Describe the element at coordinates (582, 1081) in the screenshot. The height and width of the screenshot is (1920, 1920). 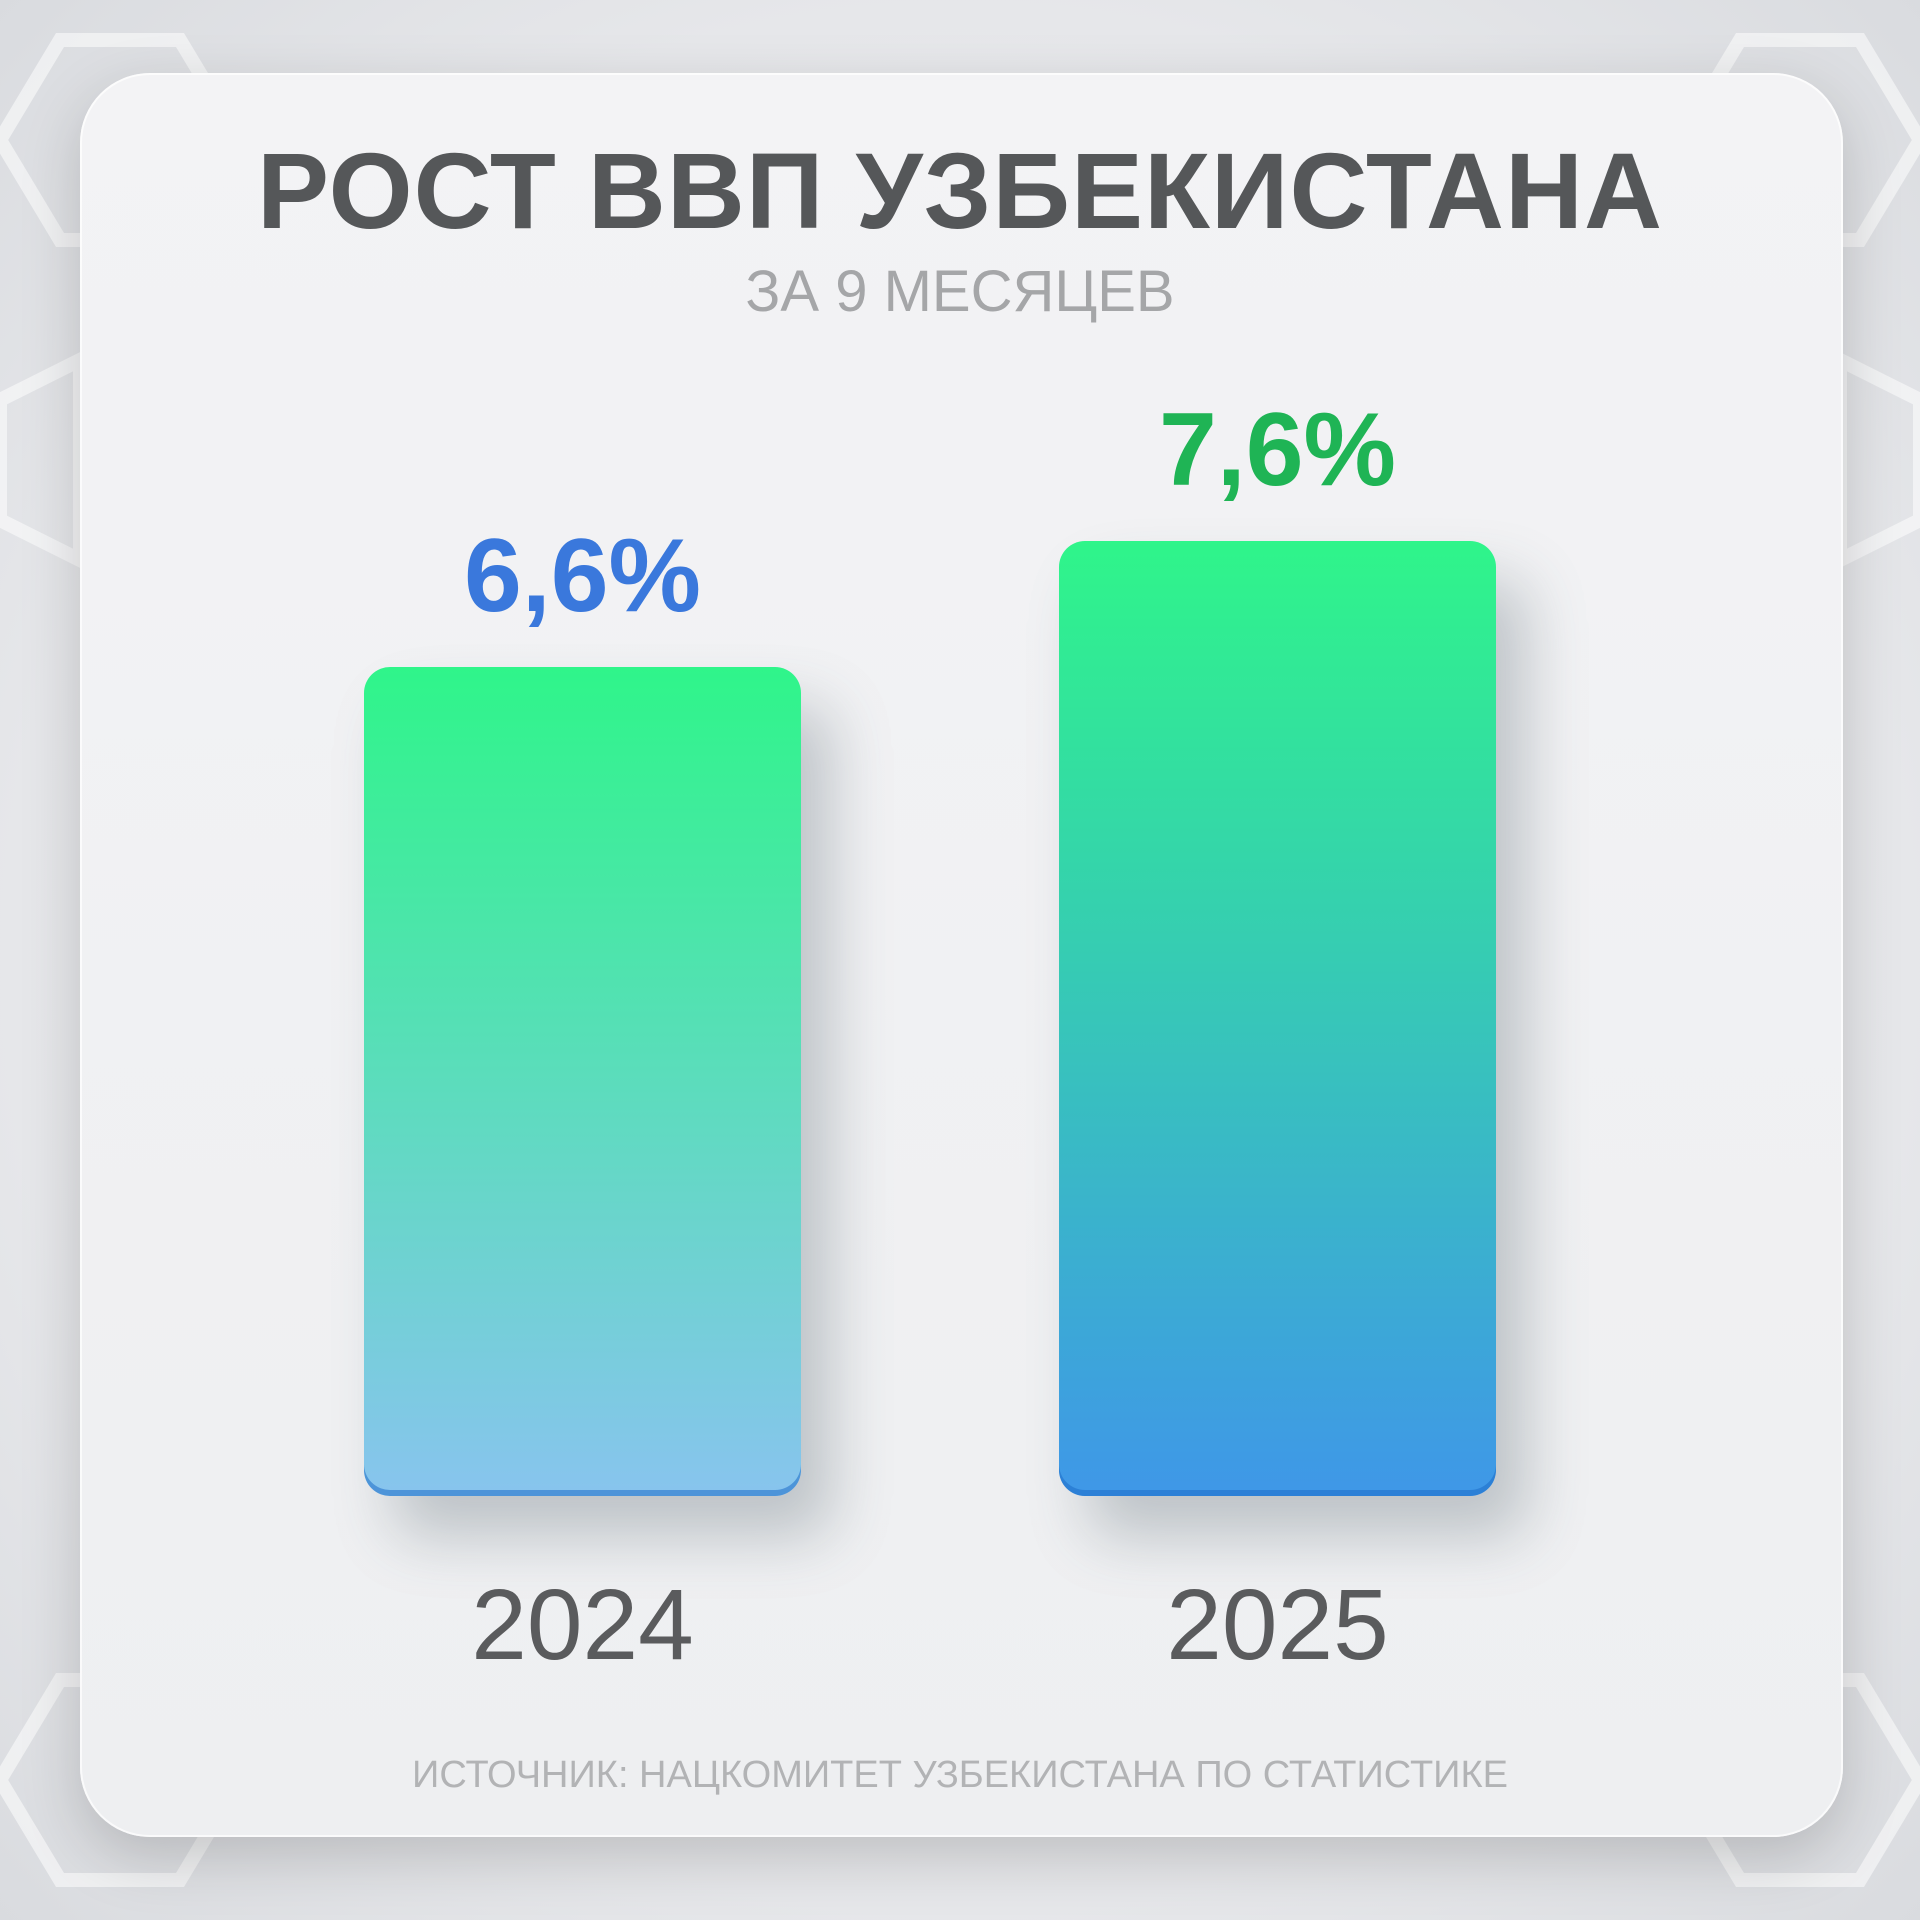
I see `bar-2024` at that location.